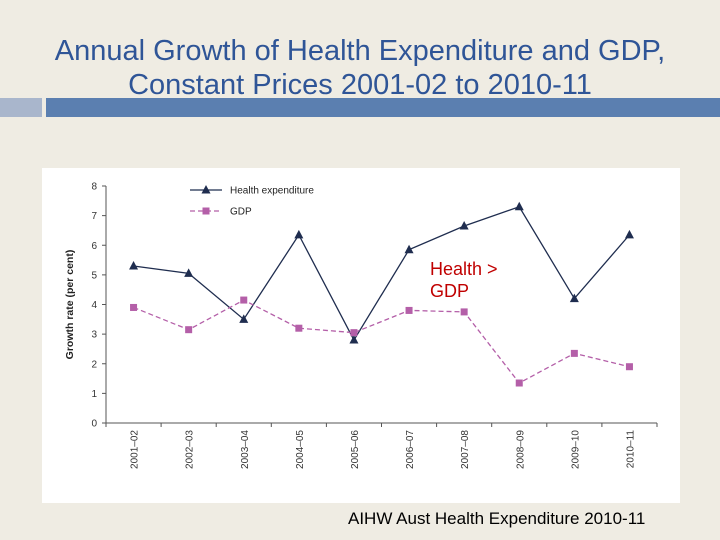  What do you see at coordinates (465, 449) in the screenshot?
I see `x-tick-label: 2007–08` at bounding box center [465, 449].